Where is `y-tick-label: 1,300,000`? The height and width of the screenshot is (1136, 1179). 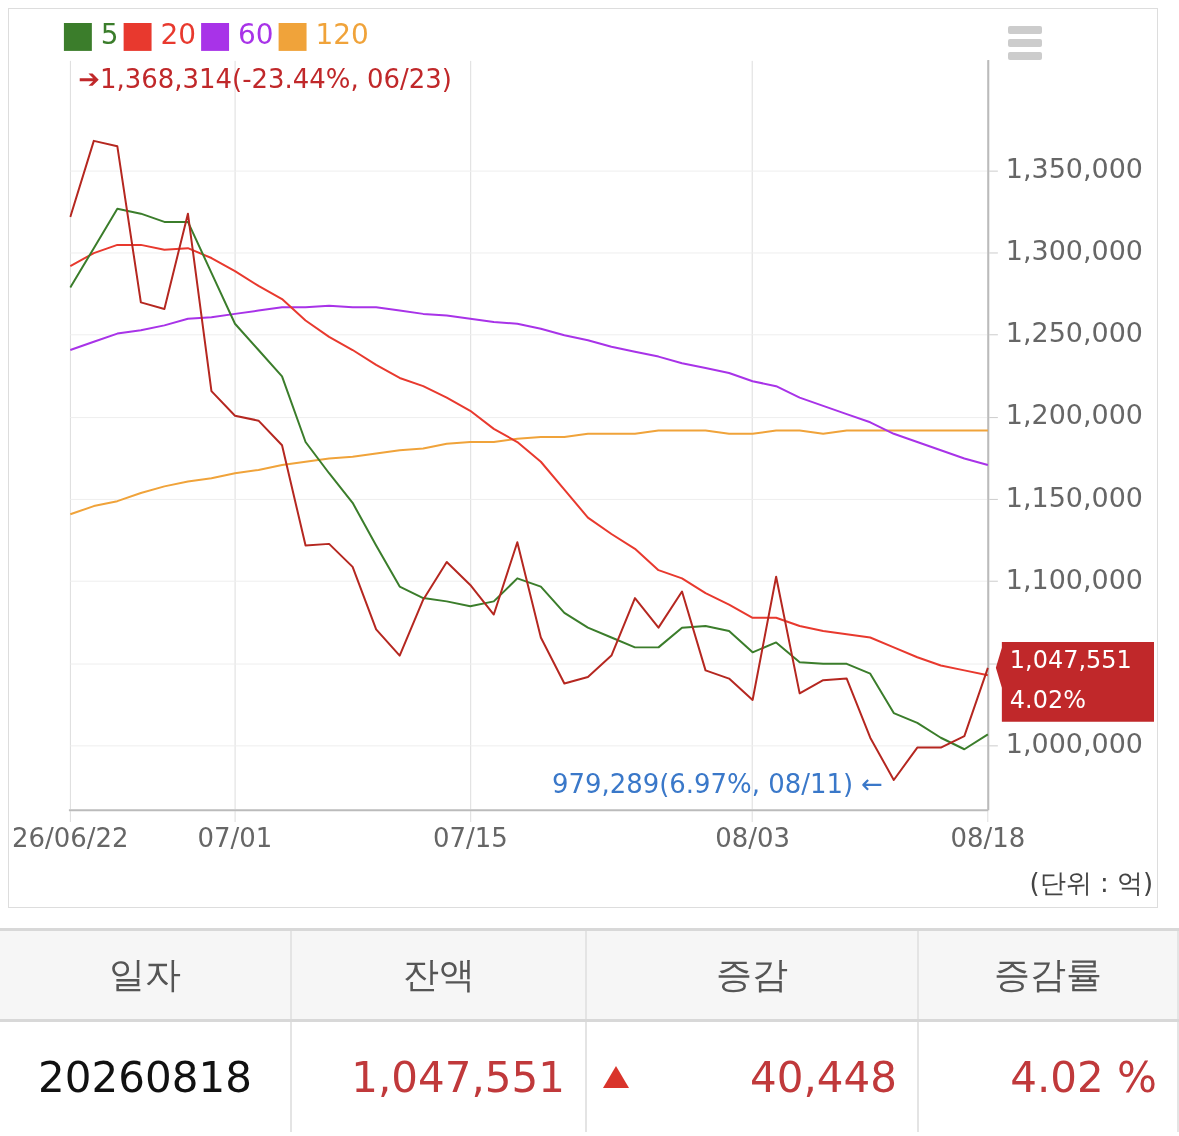
y-tick-label: 1,300,000 is located at coordinates (1074, 251).